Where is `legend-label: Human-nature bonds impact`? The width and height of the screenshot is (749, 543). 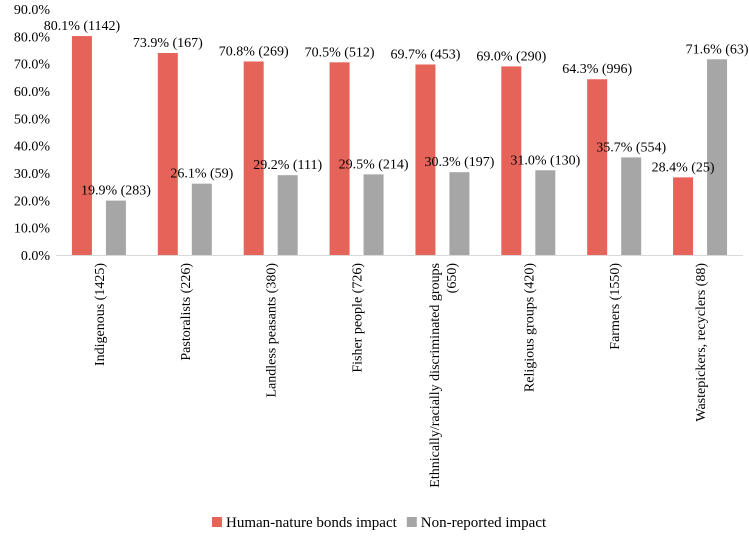
legend-label: Human-nature bonds impact is located at coordinates (312, 523).